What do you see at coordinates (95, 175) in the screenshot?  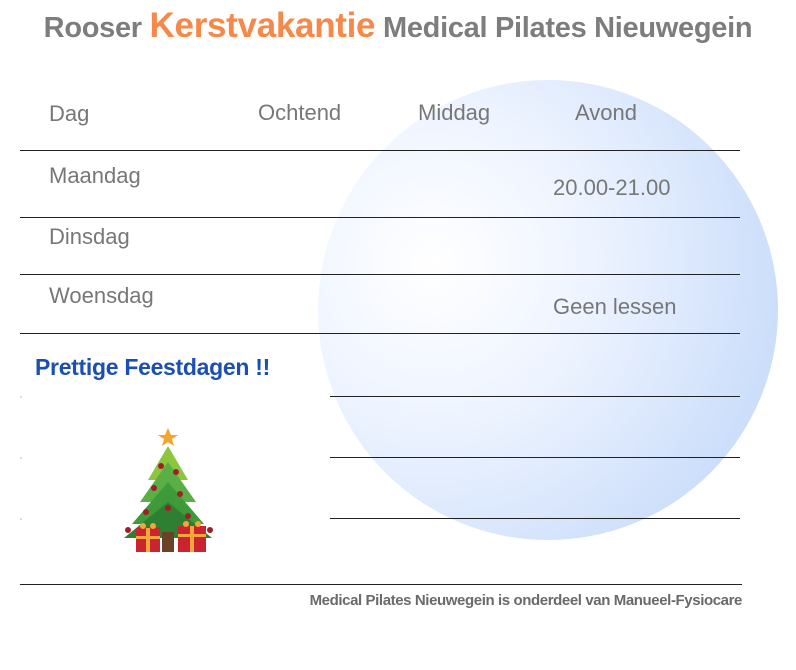 I see `row-maandag-day: Maandag` at bounding box center [95, 175].